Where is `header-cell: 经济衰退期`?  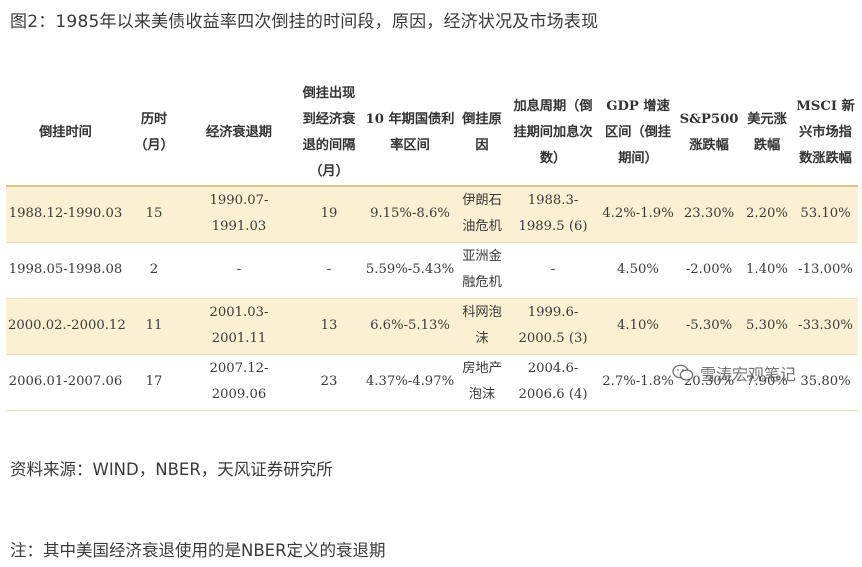 header-cell: 经济衰退期 is located at coordinates (239, 132).